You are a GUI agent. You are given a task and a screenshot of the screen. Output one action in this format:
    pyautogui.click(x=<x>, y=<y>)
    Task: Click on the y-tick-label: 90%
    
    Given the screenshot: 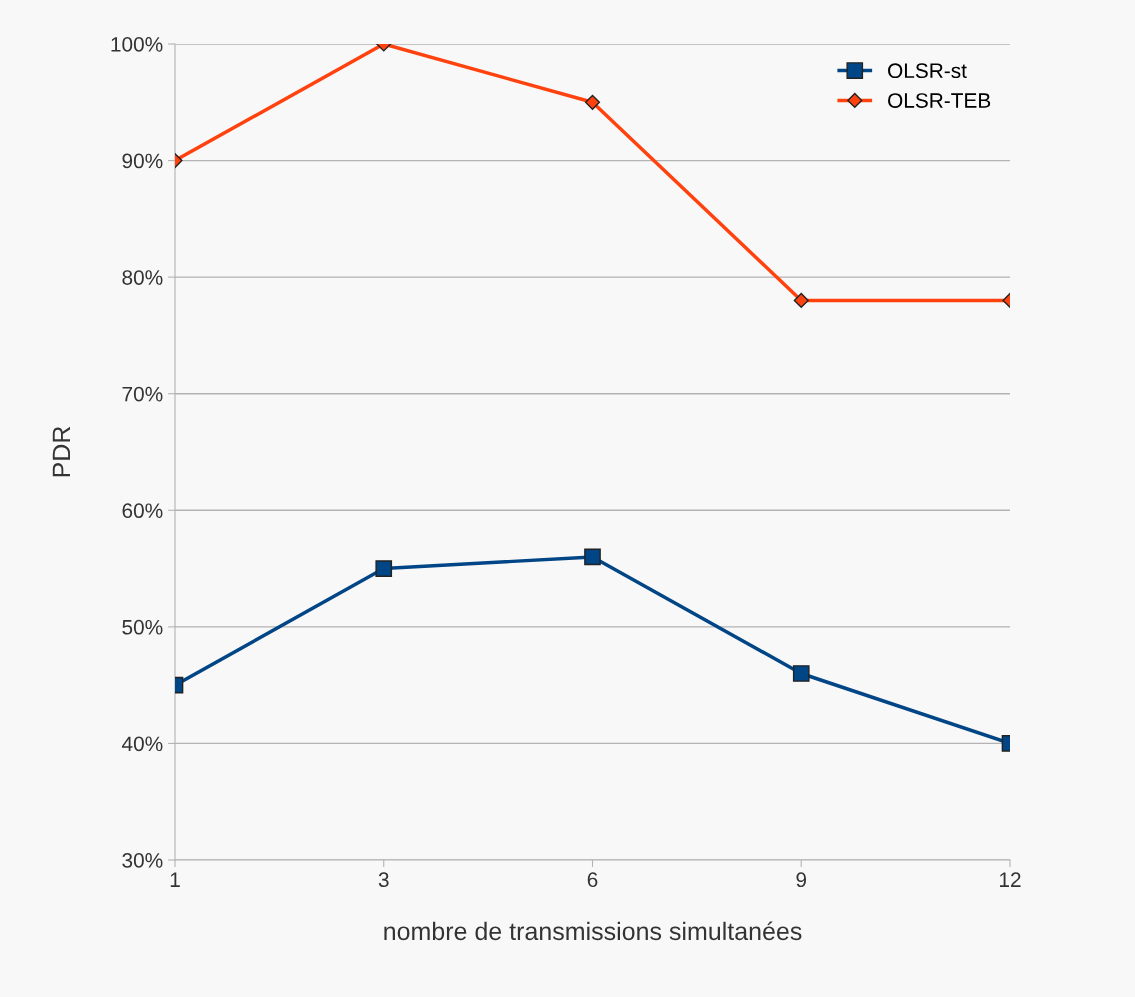 What is the action you would take?
    pyautogui.click(x=142, y=161)
    